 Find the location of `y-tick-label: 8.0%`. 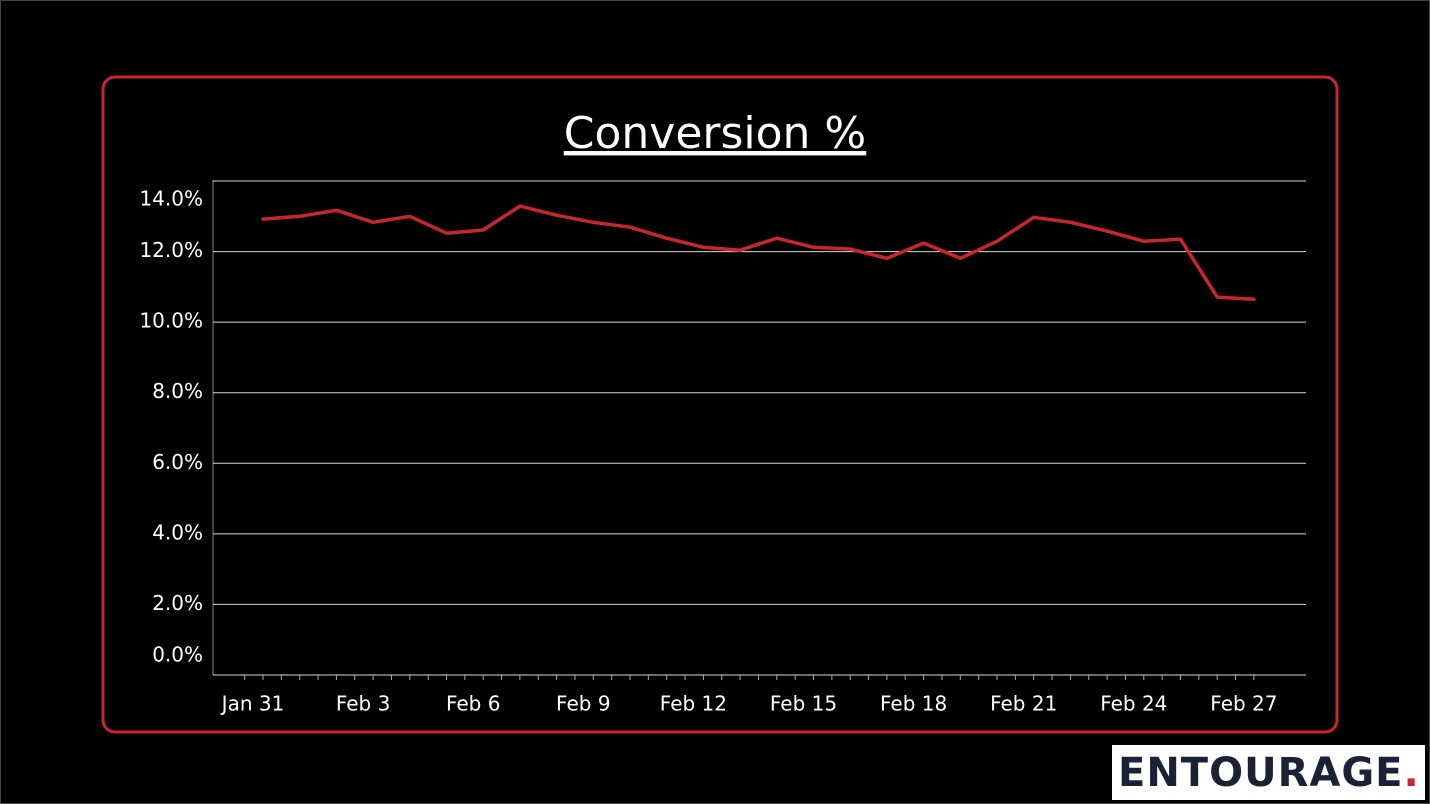

y-tick-label: 8.0% is located at coordinates (177, 391).